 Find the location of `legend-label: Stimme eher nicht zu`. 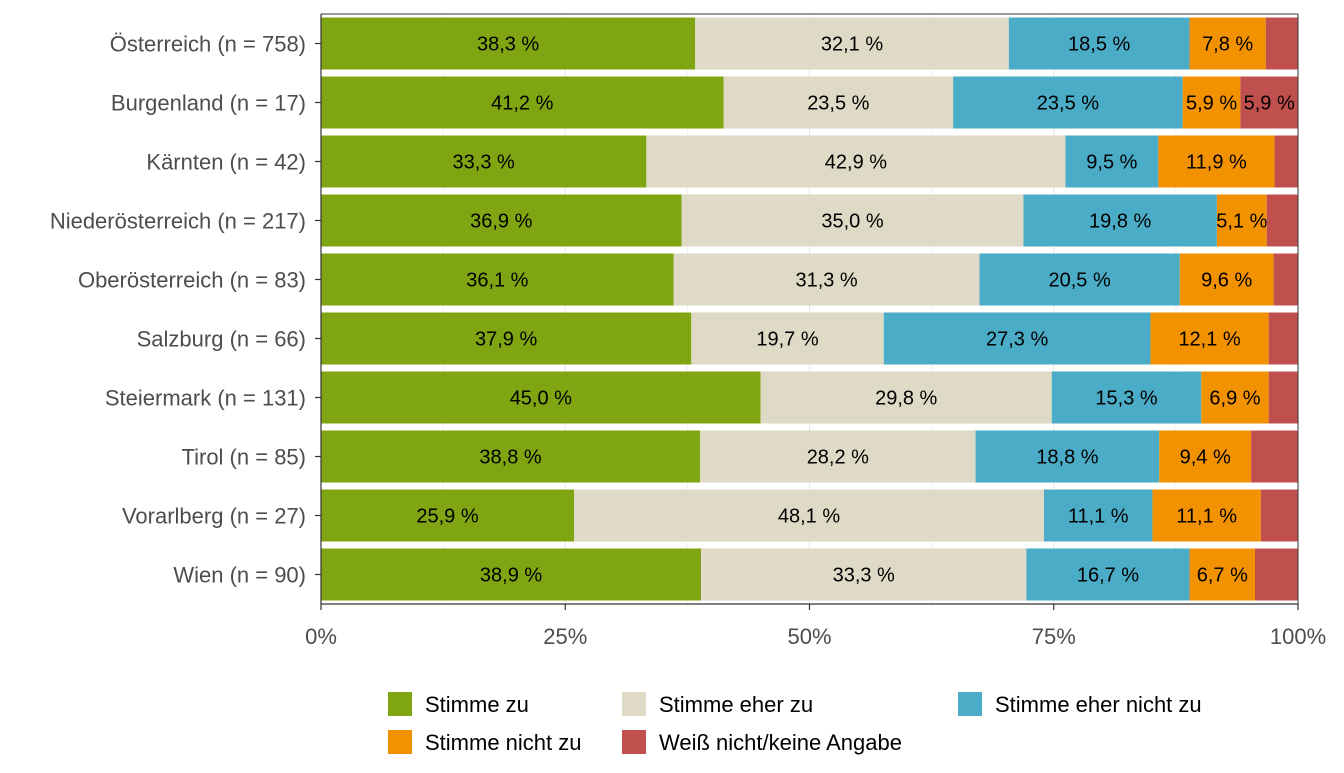

legend-label: Stimme eher nicht zu is located at coordinates (1098, 704).